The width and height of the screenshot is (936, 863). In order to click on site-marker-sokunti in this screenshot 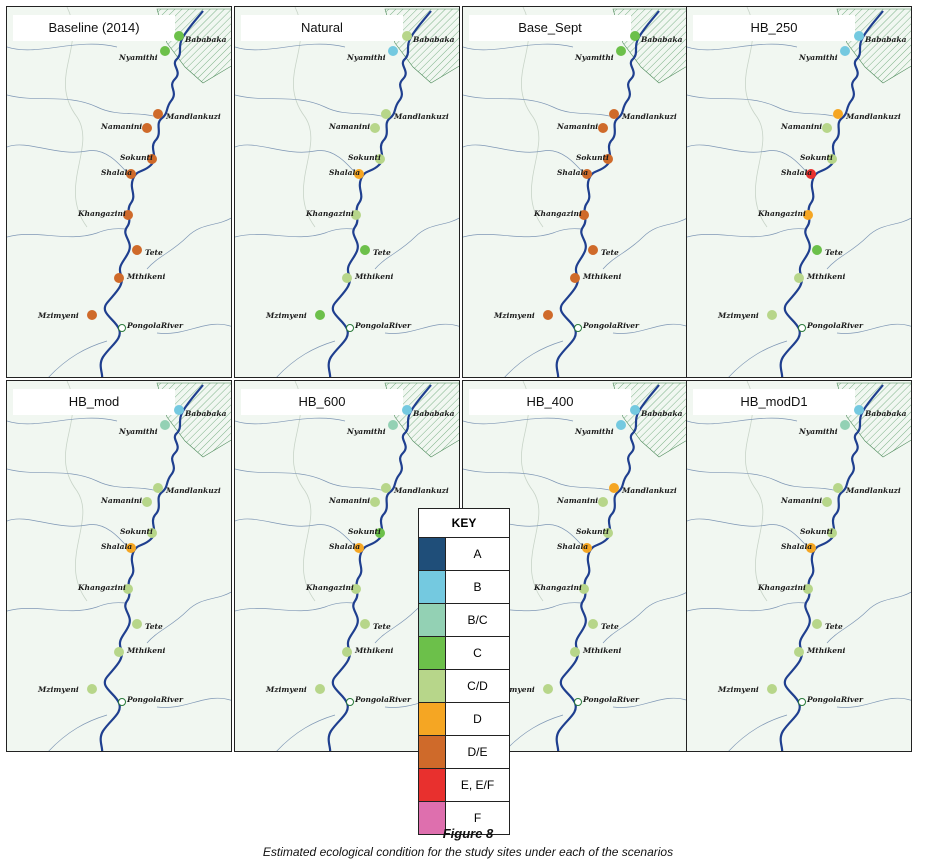, I will do `click(380, 533)`.